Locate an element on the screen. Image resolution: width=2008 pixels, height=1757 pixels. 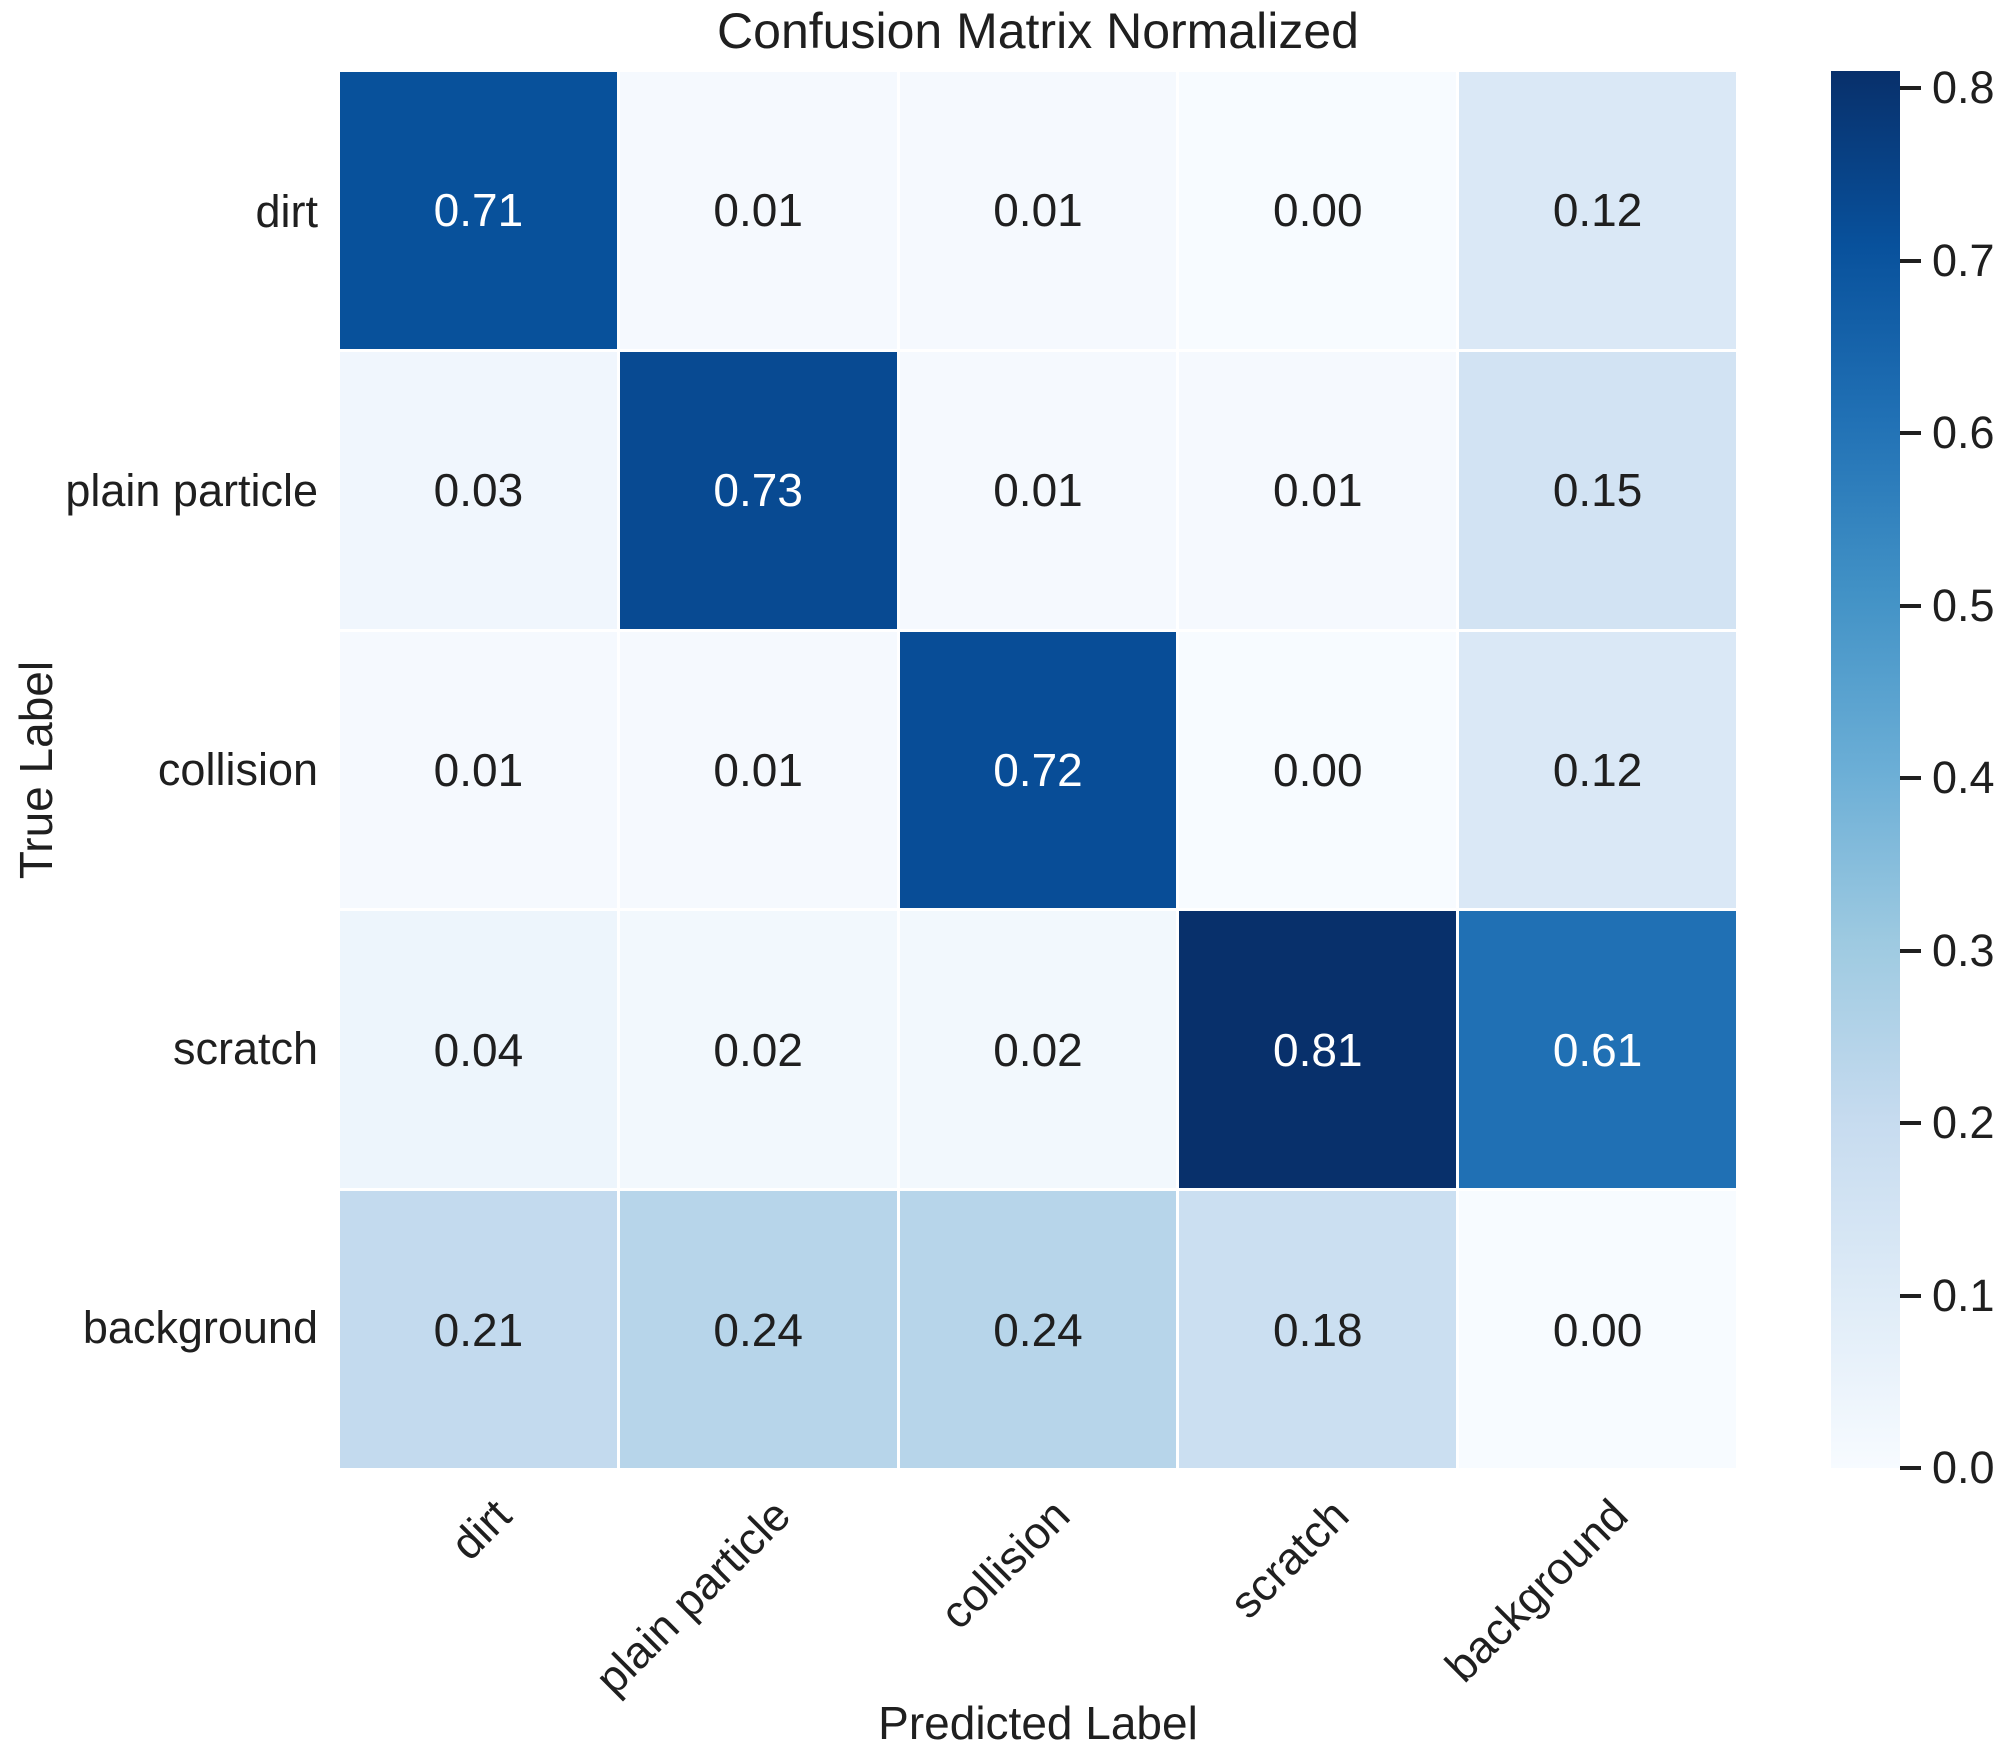
heatmap-cell-r1-c1: 0.73 is located at coordinates (758, 490).